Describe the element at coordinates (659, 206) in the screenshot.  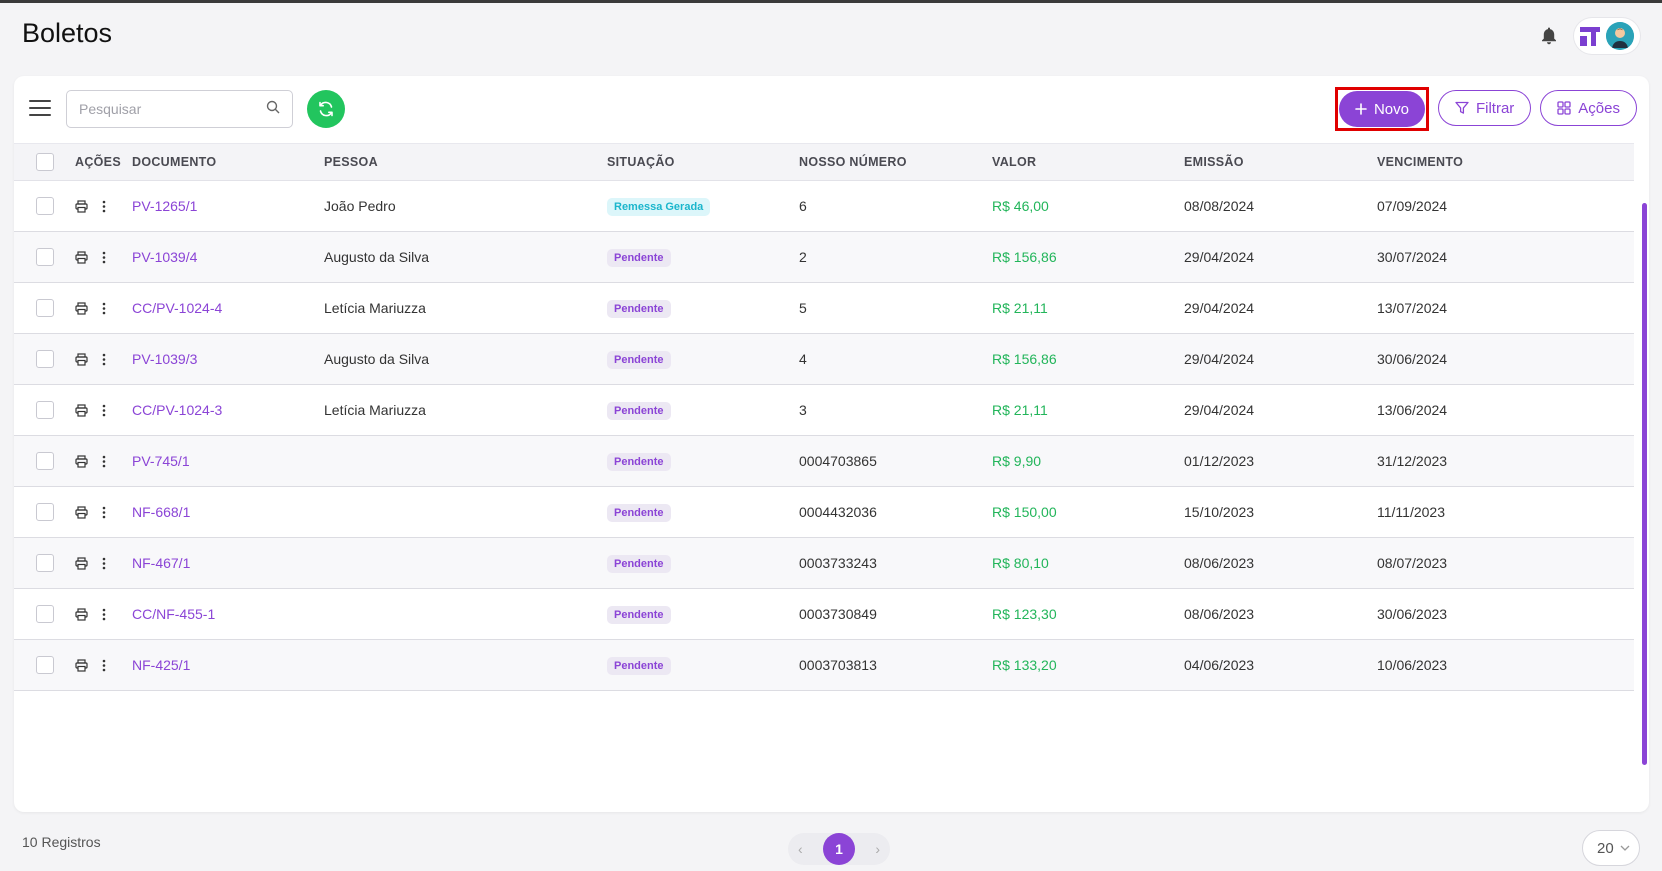
I see `status-badge: Remessa Gerada` at that location.